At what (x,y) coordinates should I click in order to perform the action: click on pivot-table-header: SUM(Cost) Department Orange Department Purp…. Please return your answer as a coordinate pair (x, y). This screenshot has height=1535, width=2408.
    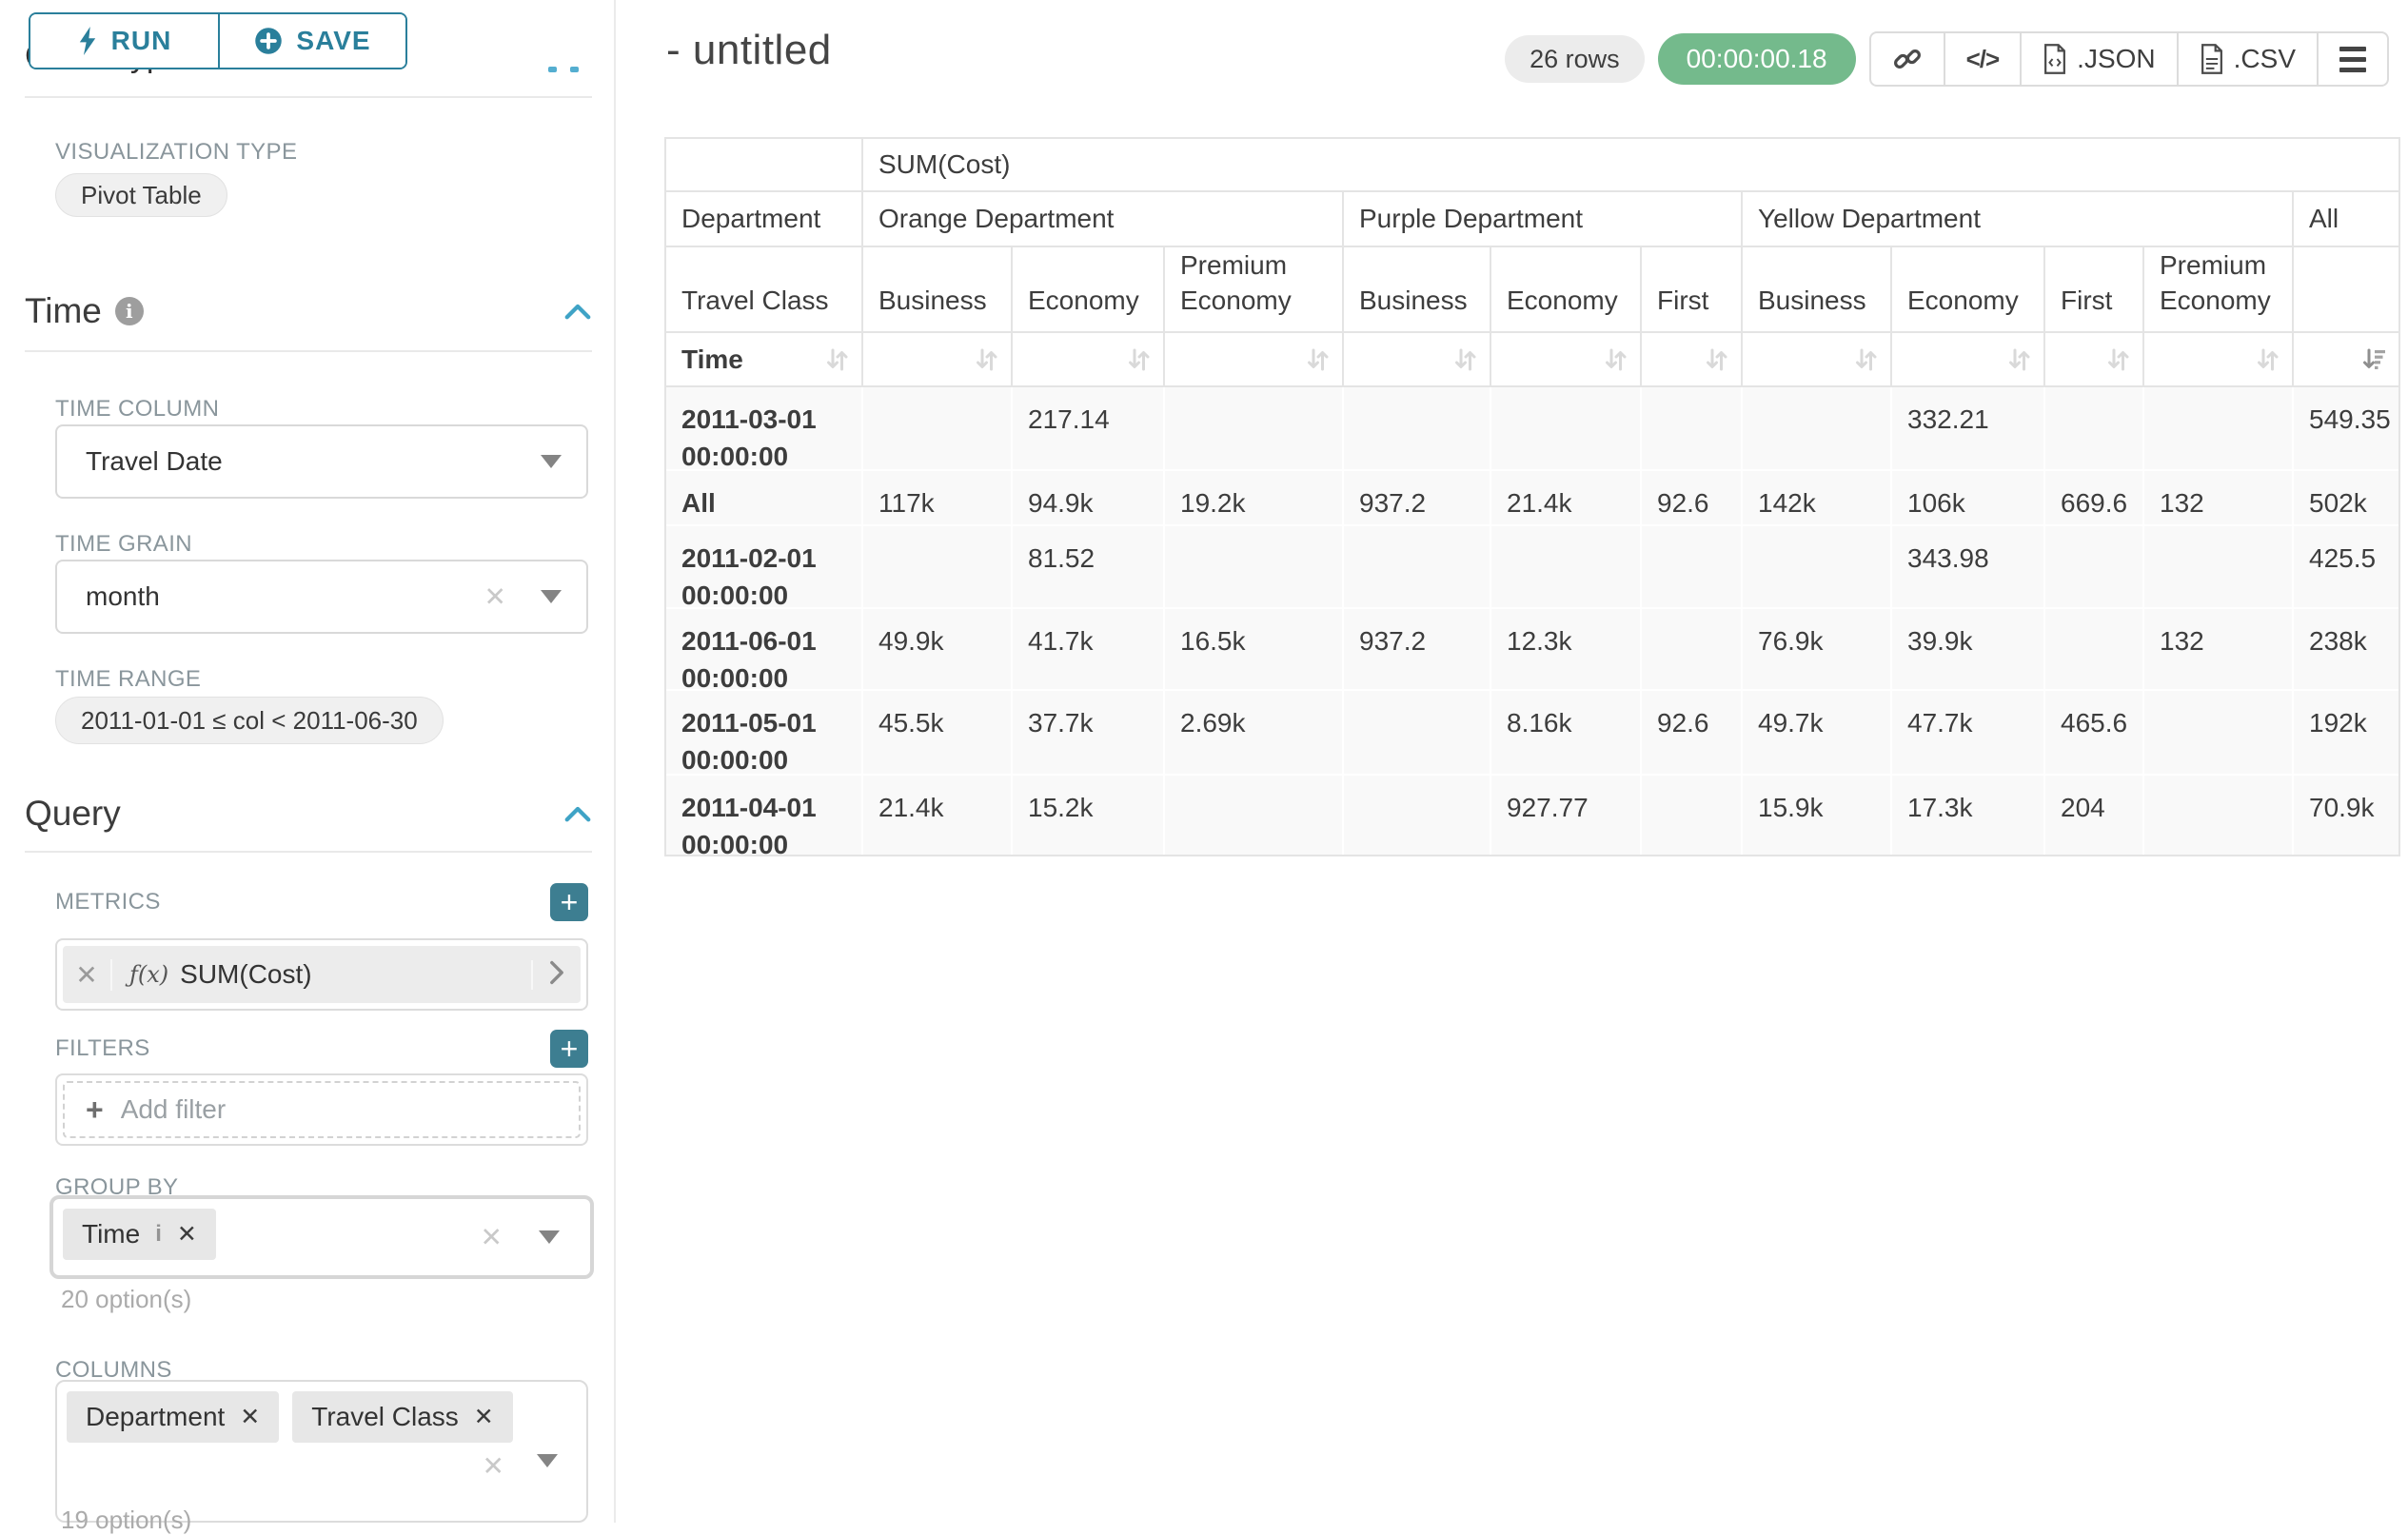
    Looking at the image, I should click on (1532, 262).